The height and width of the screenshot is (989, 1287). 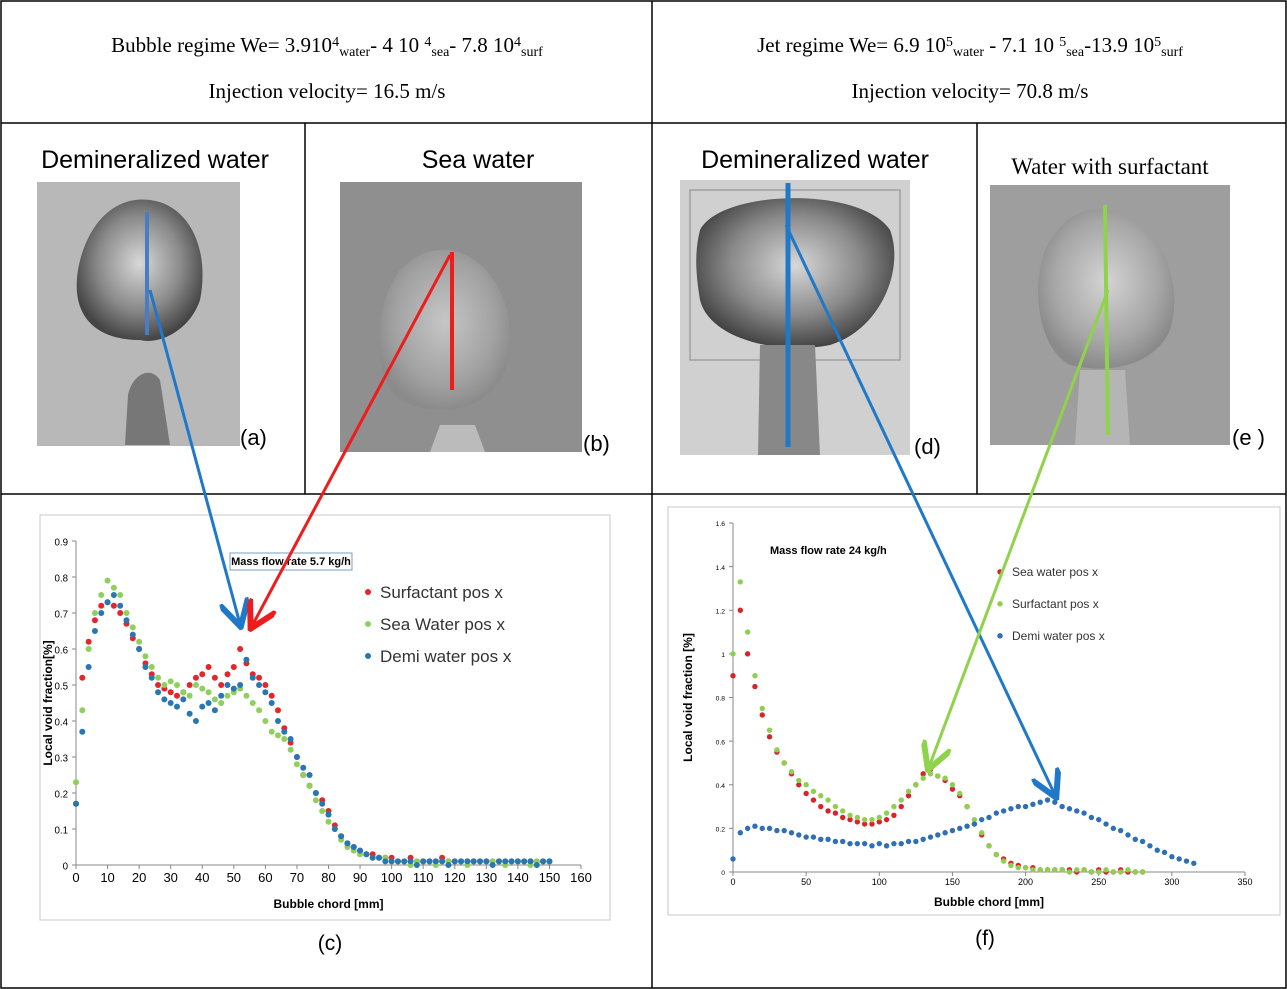 I want to click on regime-text: - 7.8 10, so click(x=481, y=45).